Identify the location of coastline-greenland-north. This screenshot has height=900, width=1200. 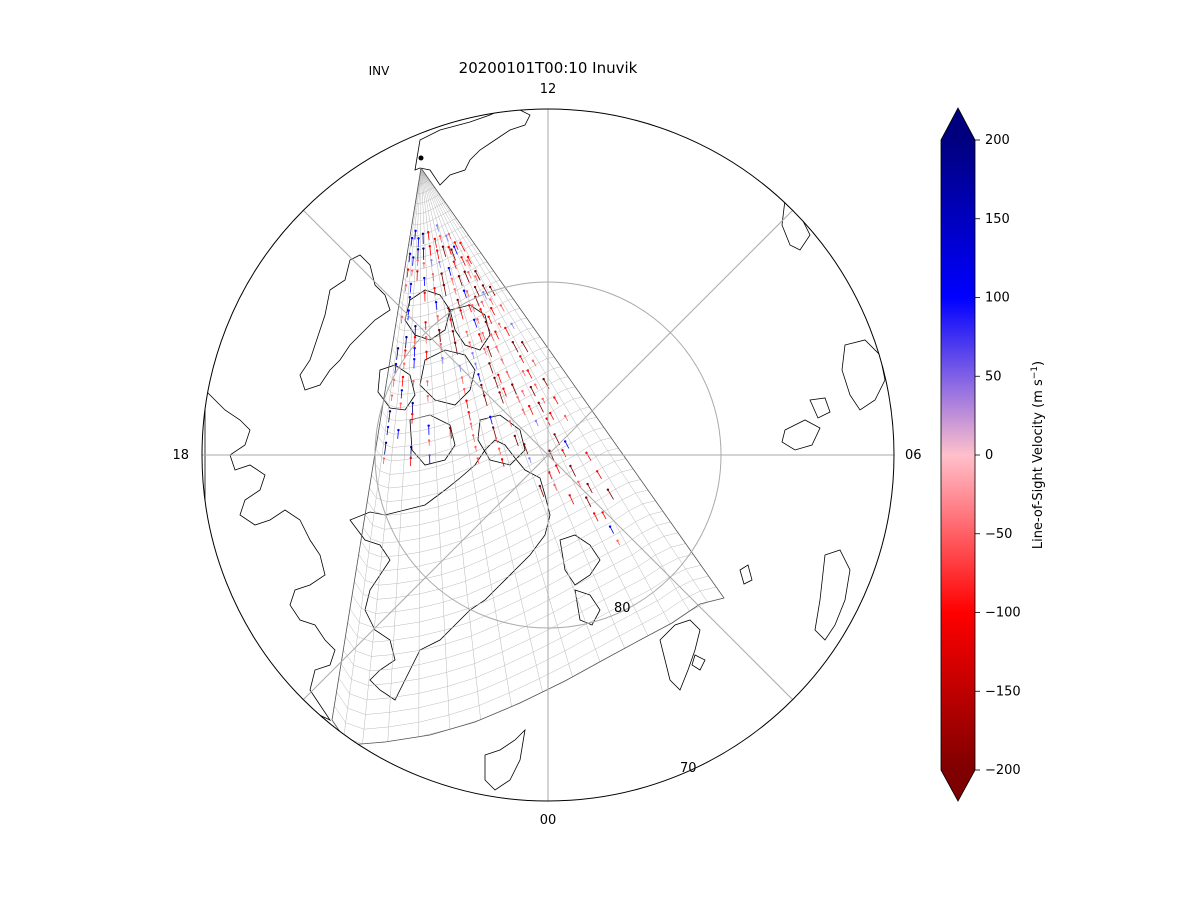
(472, 147).